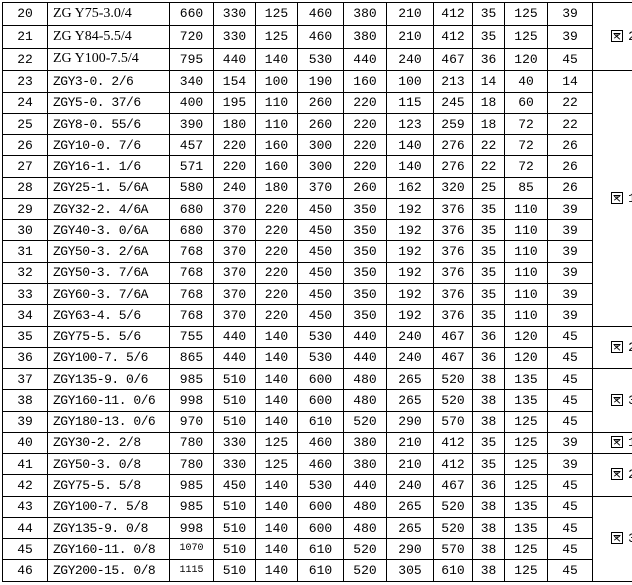  Describe the element at coordinates (191, 528) in the screenshot. I see `value-cell: 998` at that location.